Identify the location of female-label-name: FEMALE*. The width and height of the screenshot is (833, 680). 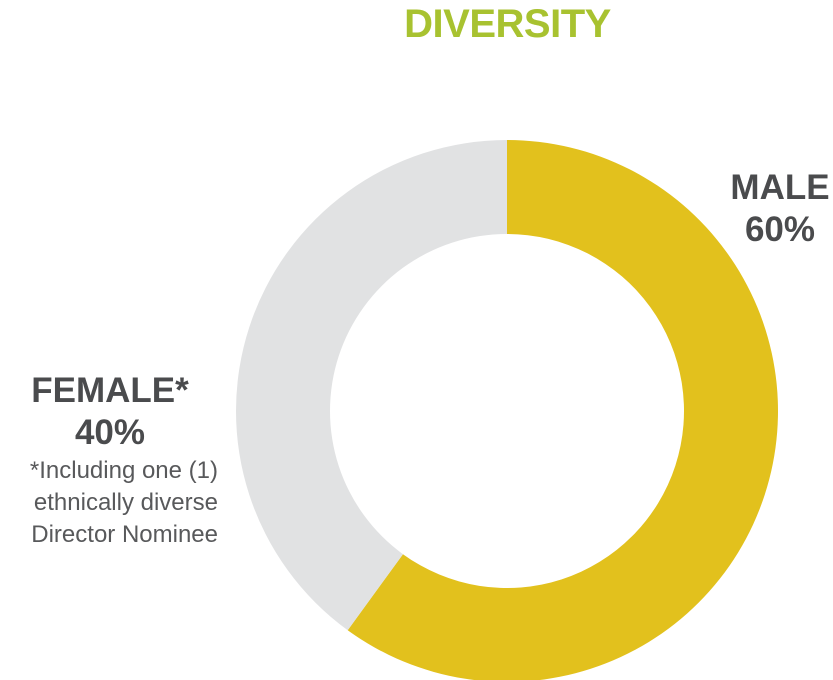
(110, 390).